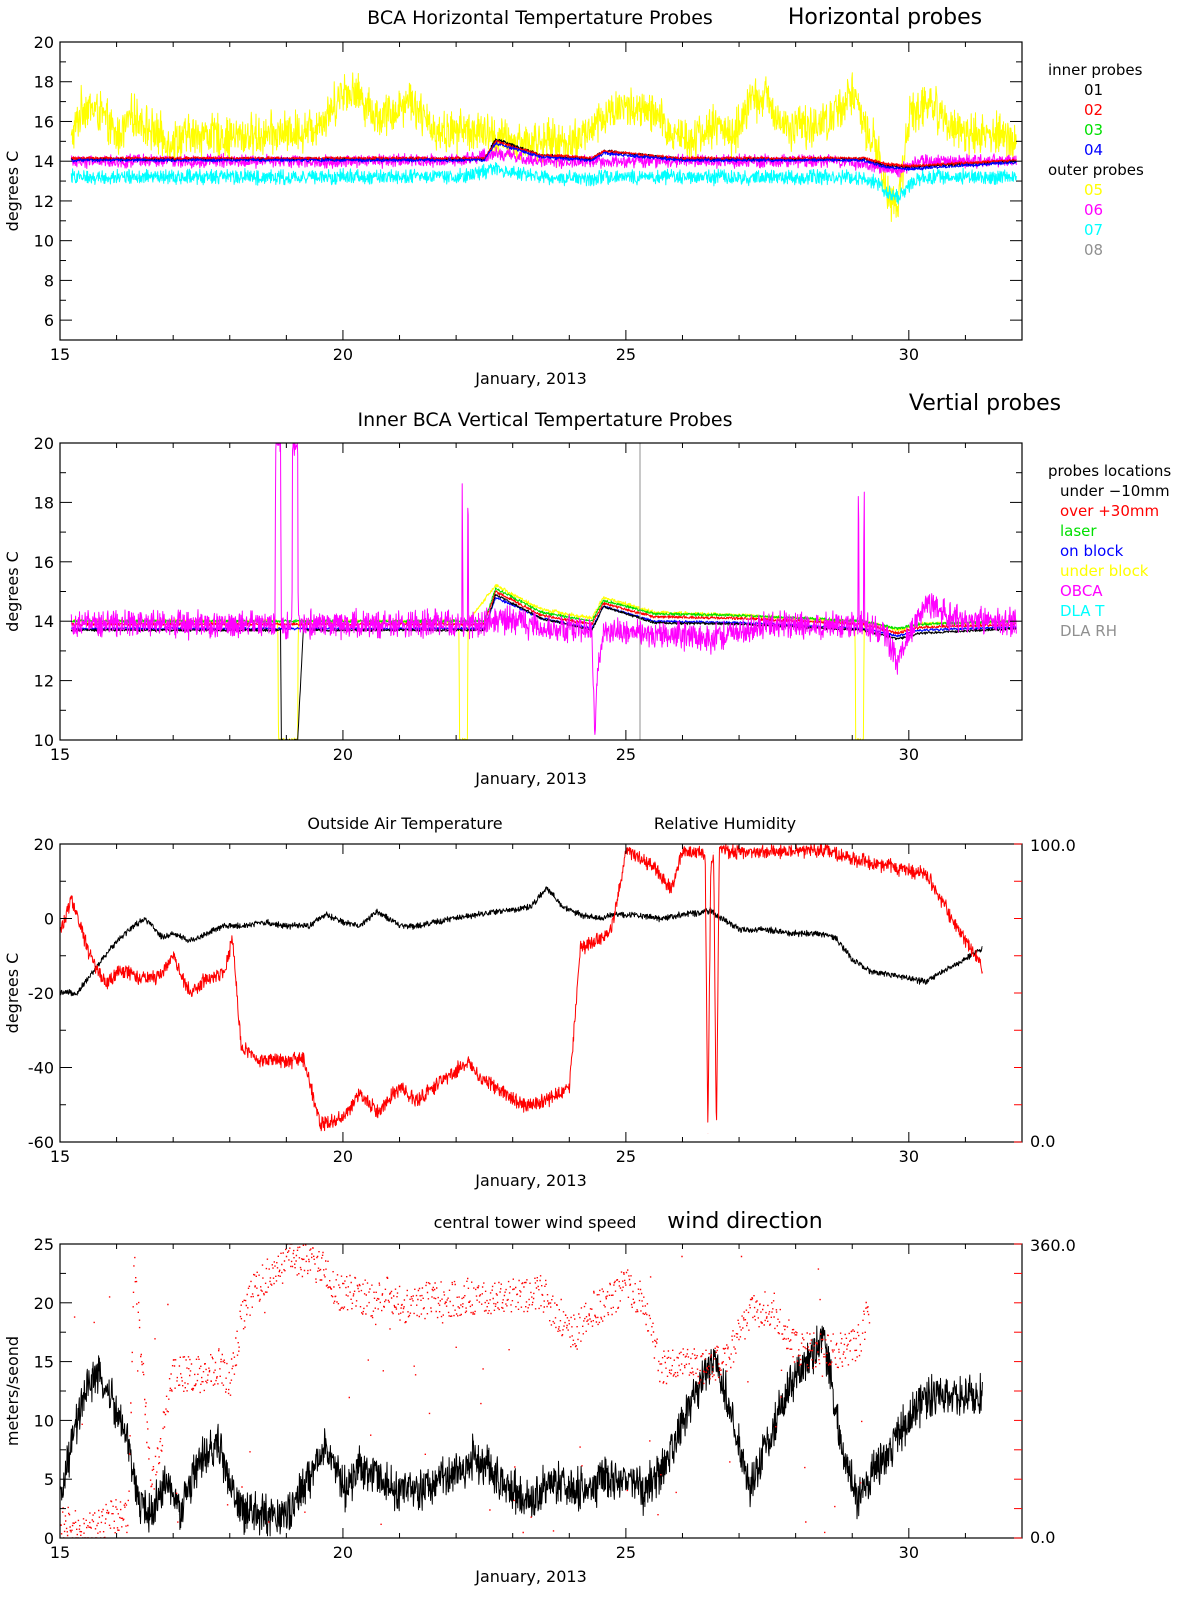 This screenshot has width=1200, height=1600. I want to click on p3-right-title: Relative Humidity, so click(725, 823).